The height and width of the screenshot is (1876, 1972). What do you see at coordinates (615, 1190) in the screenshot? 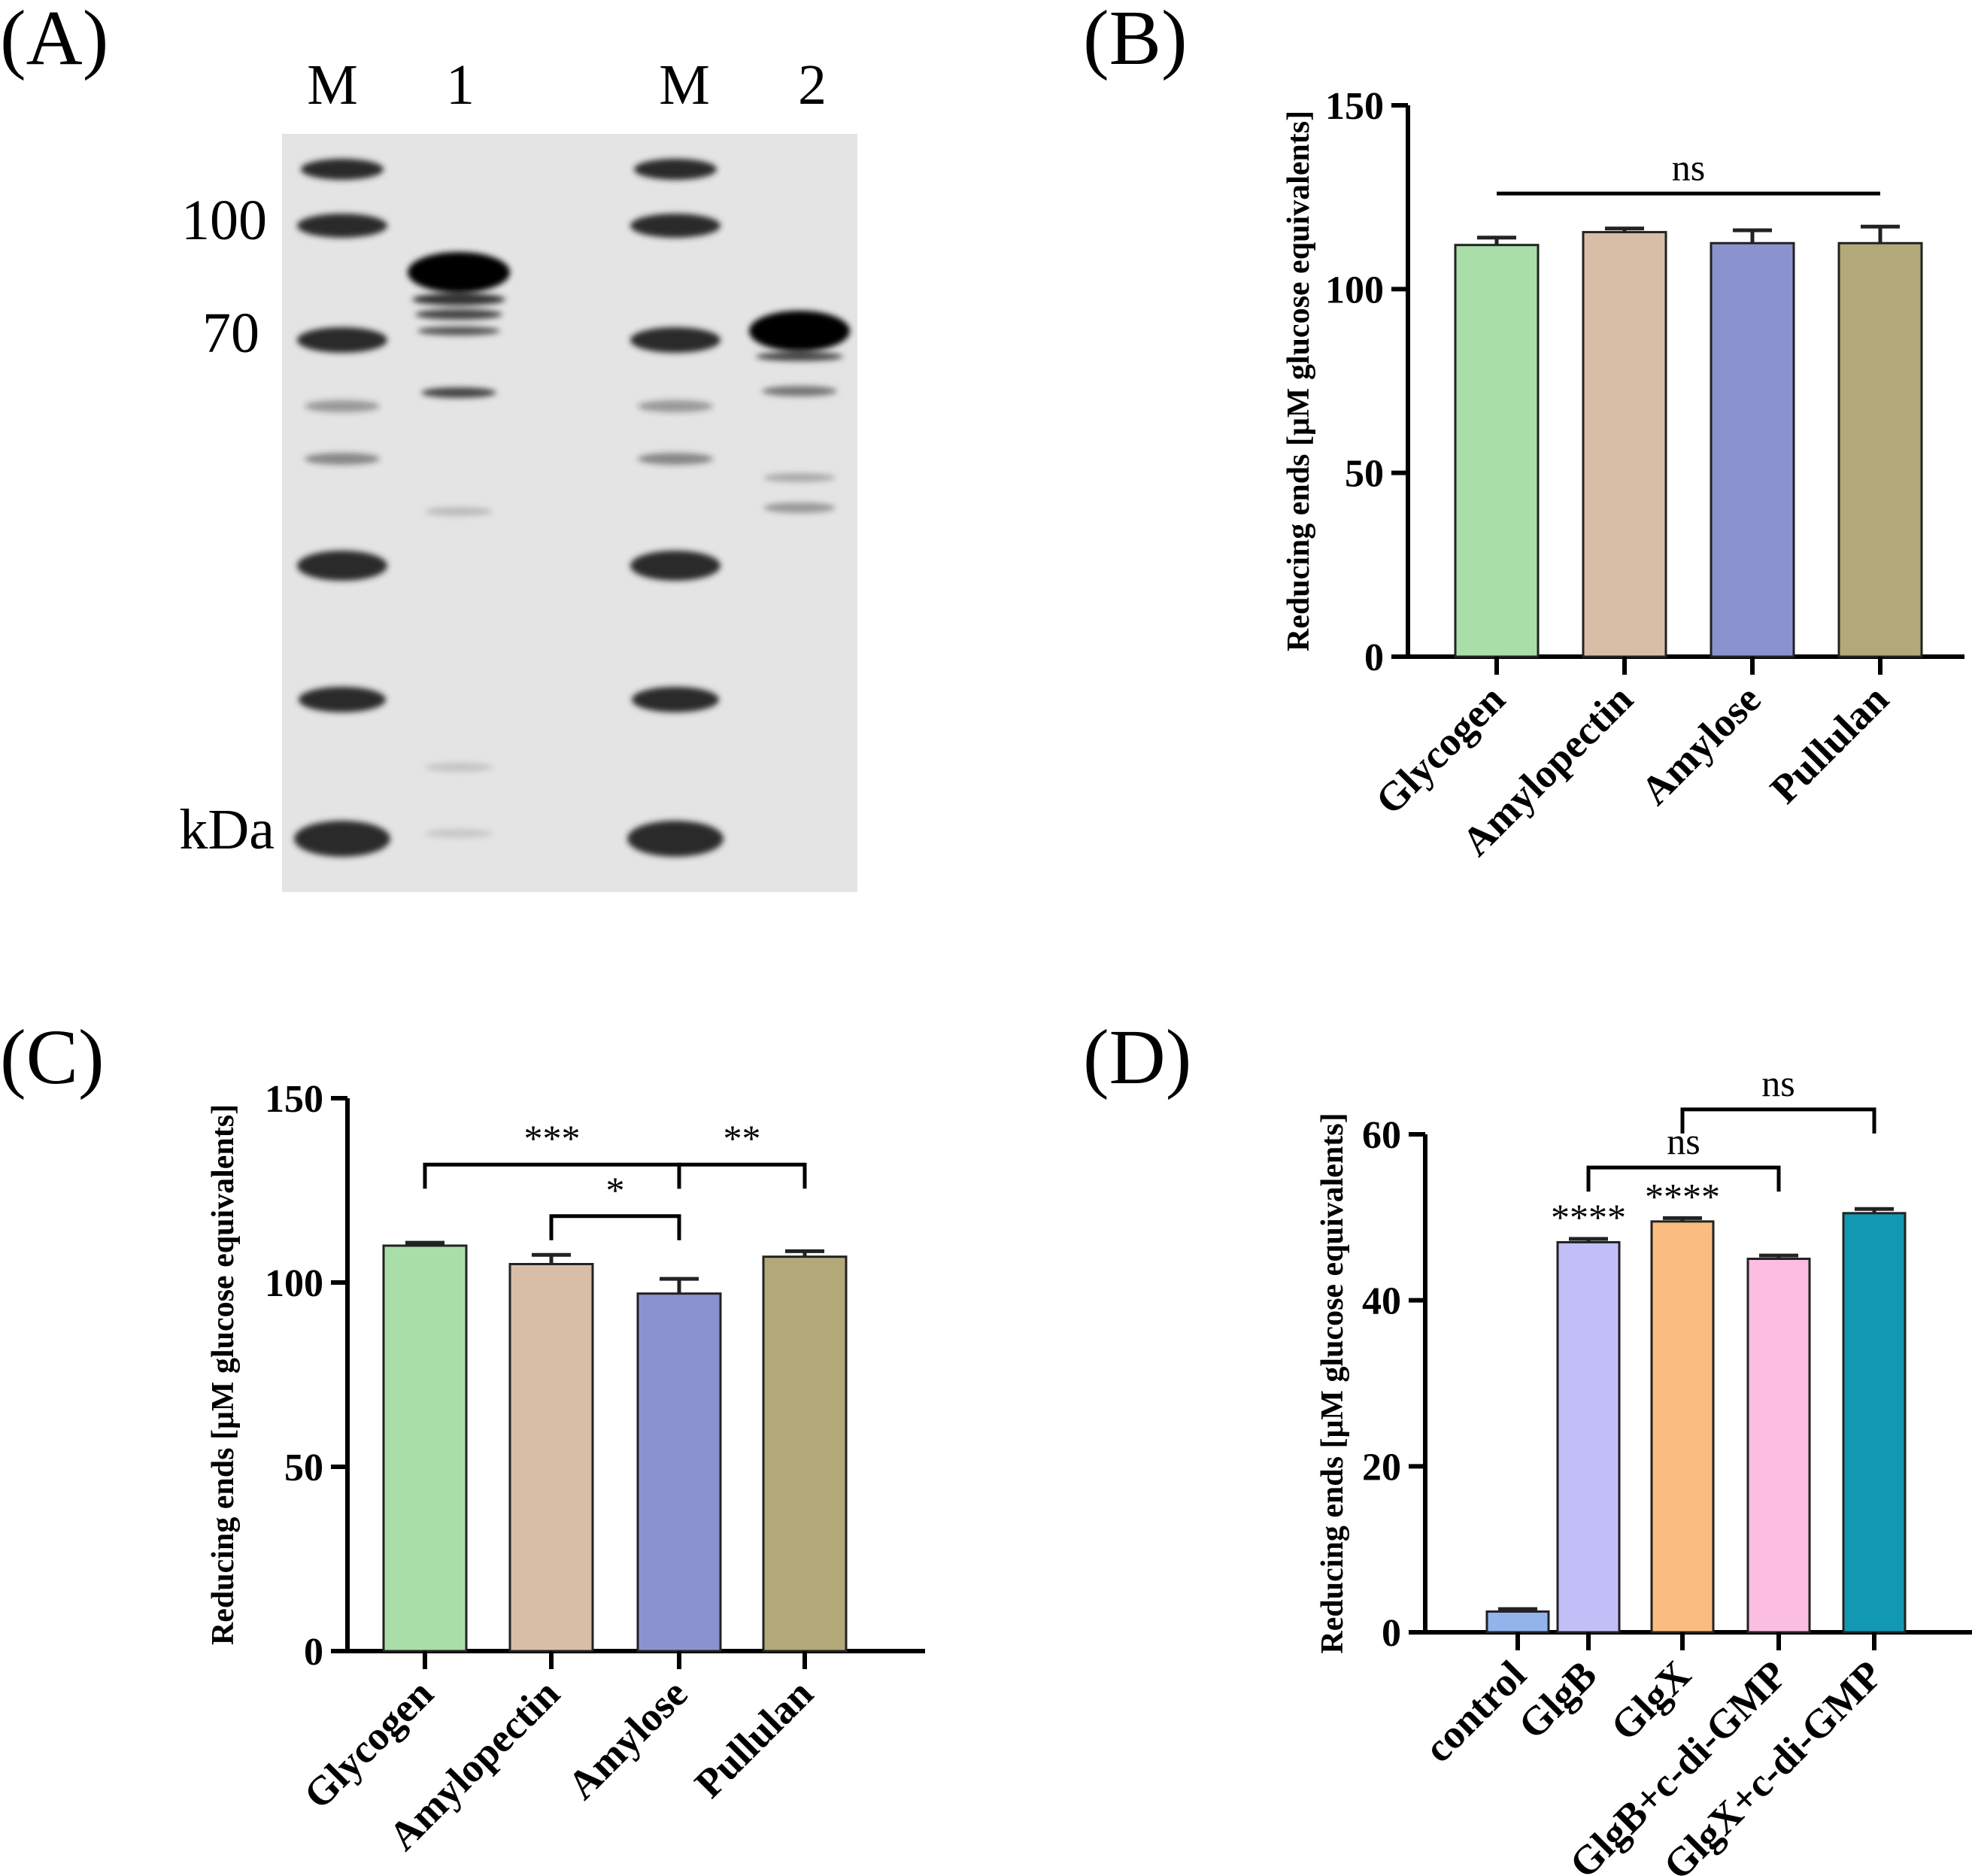
I see `significance-label: *` at bounding box center [615, 1190].